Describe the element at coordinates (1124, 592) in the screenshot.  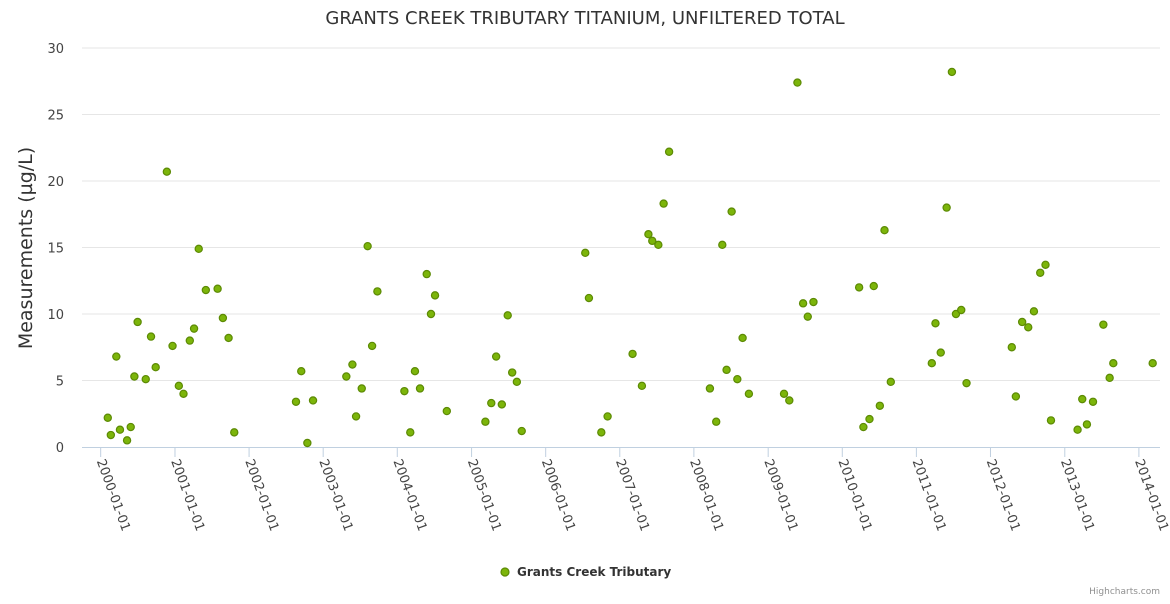
I see `credits-link: Highcharts.com` at that location.